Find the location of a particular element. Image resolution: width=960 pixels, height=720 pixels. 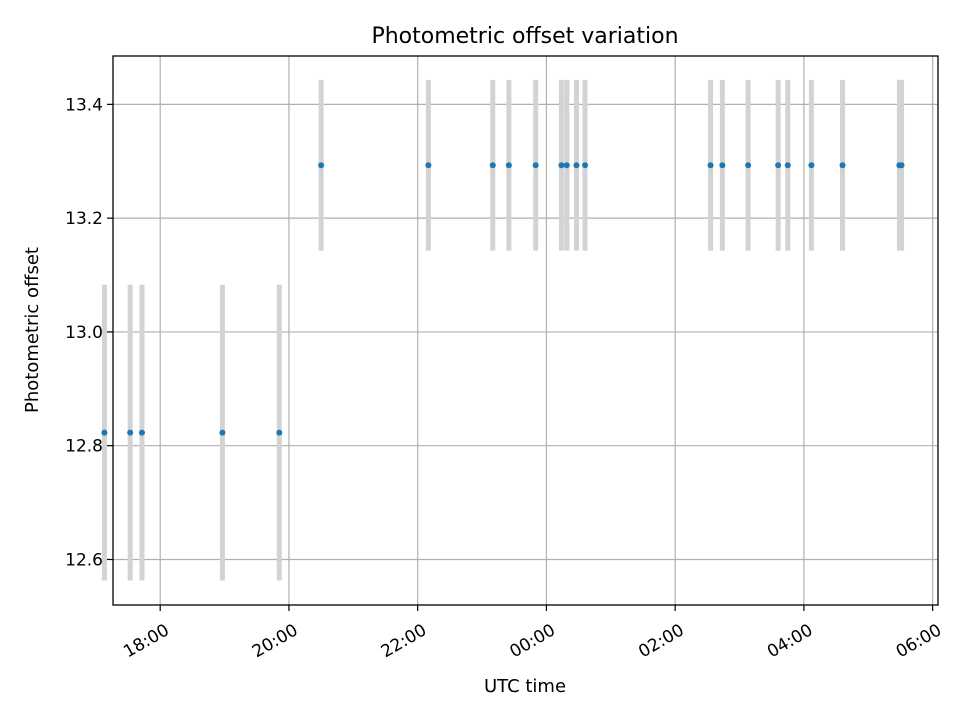

y-tick-label: 13.4 is located at coordinates (84, 105).